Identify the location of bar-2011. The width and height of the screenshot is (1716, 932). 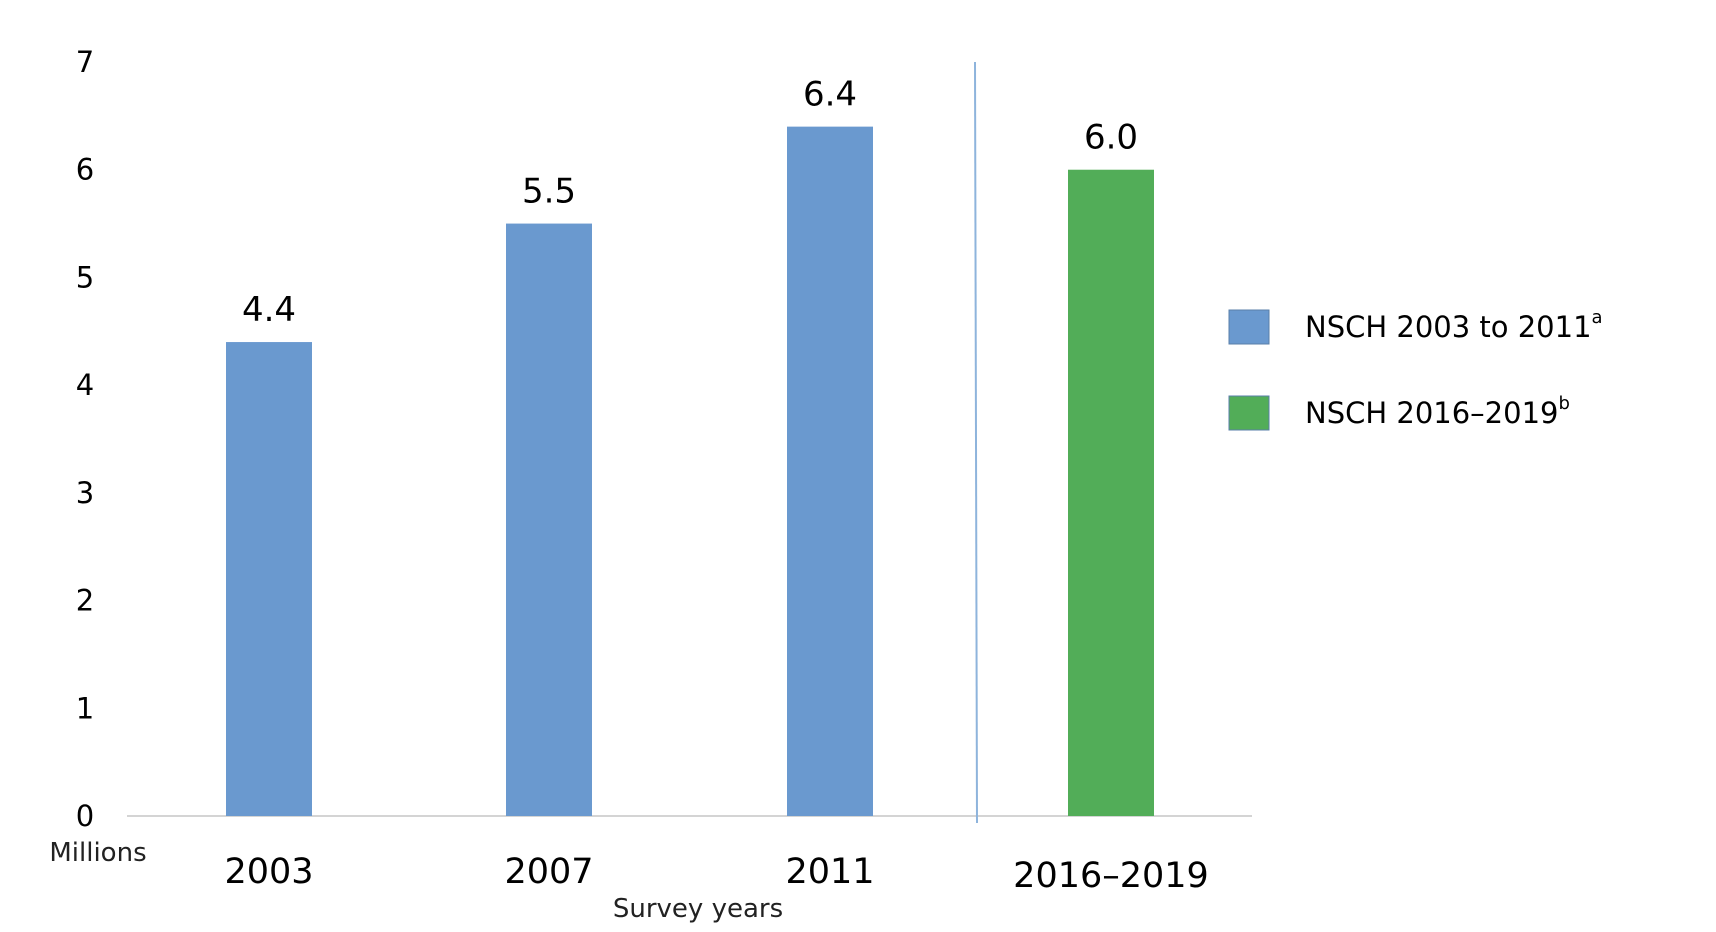
(830, 471).